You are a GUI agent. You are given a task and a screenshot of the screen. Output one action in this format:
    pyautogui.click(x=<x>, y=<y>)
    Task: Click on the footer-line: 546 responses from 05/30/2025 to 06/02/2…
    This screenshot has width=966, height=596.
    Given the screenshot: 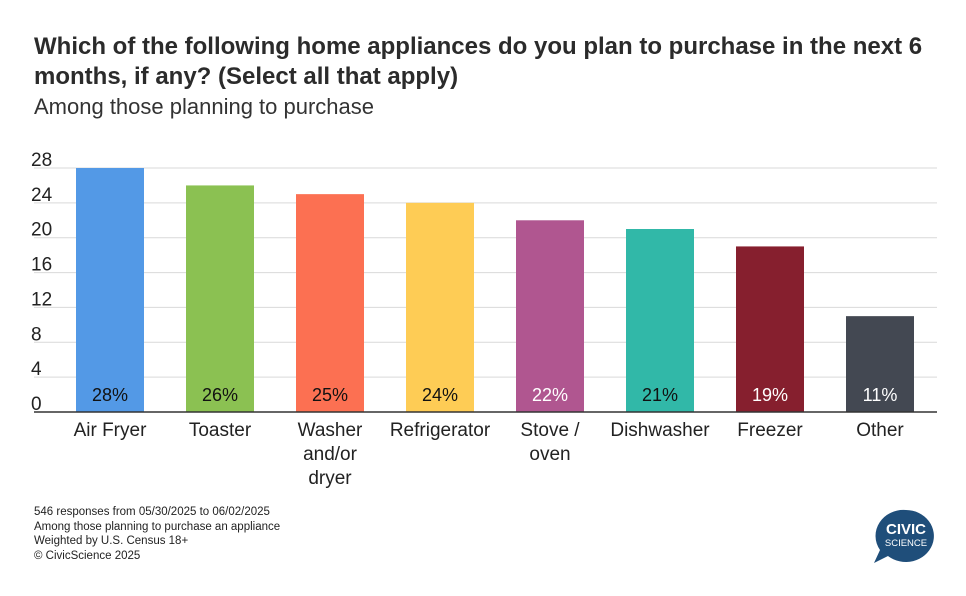 What is the action you would take?
    pyautogui.click(x=152, y=512)
    